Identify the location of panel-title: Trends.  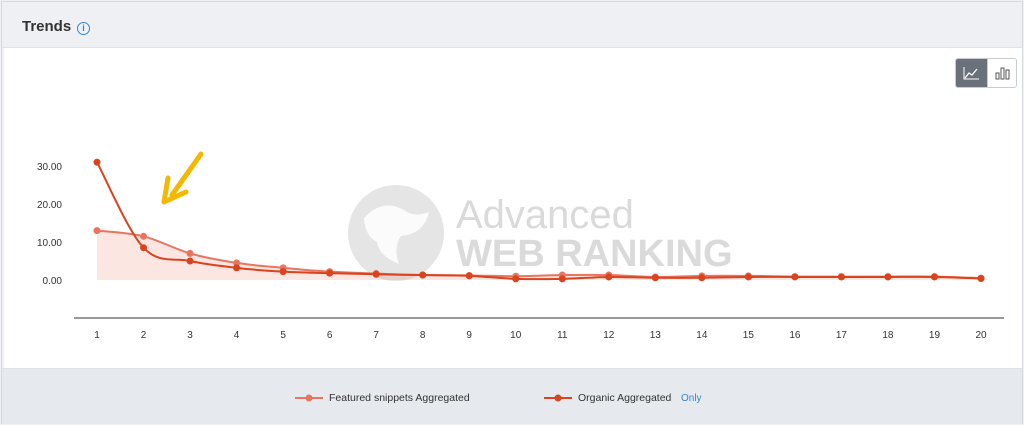
(47, 26).